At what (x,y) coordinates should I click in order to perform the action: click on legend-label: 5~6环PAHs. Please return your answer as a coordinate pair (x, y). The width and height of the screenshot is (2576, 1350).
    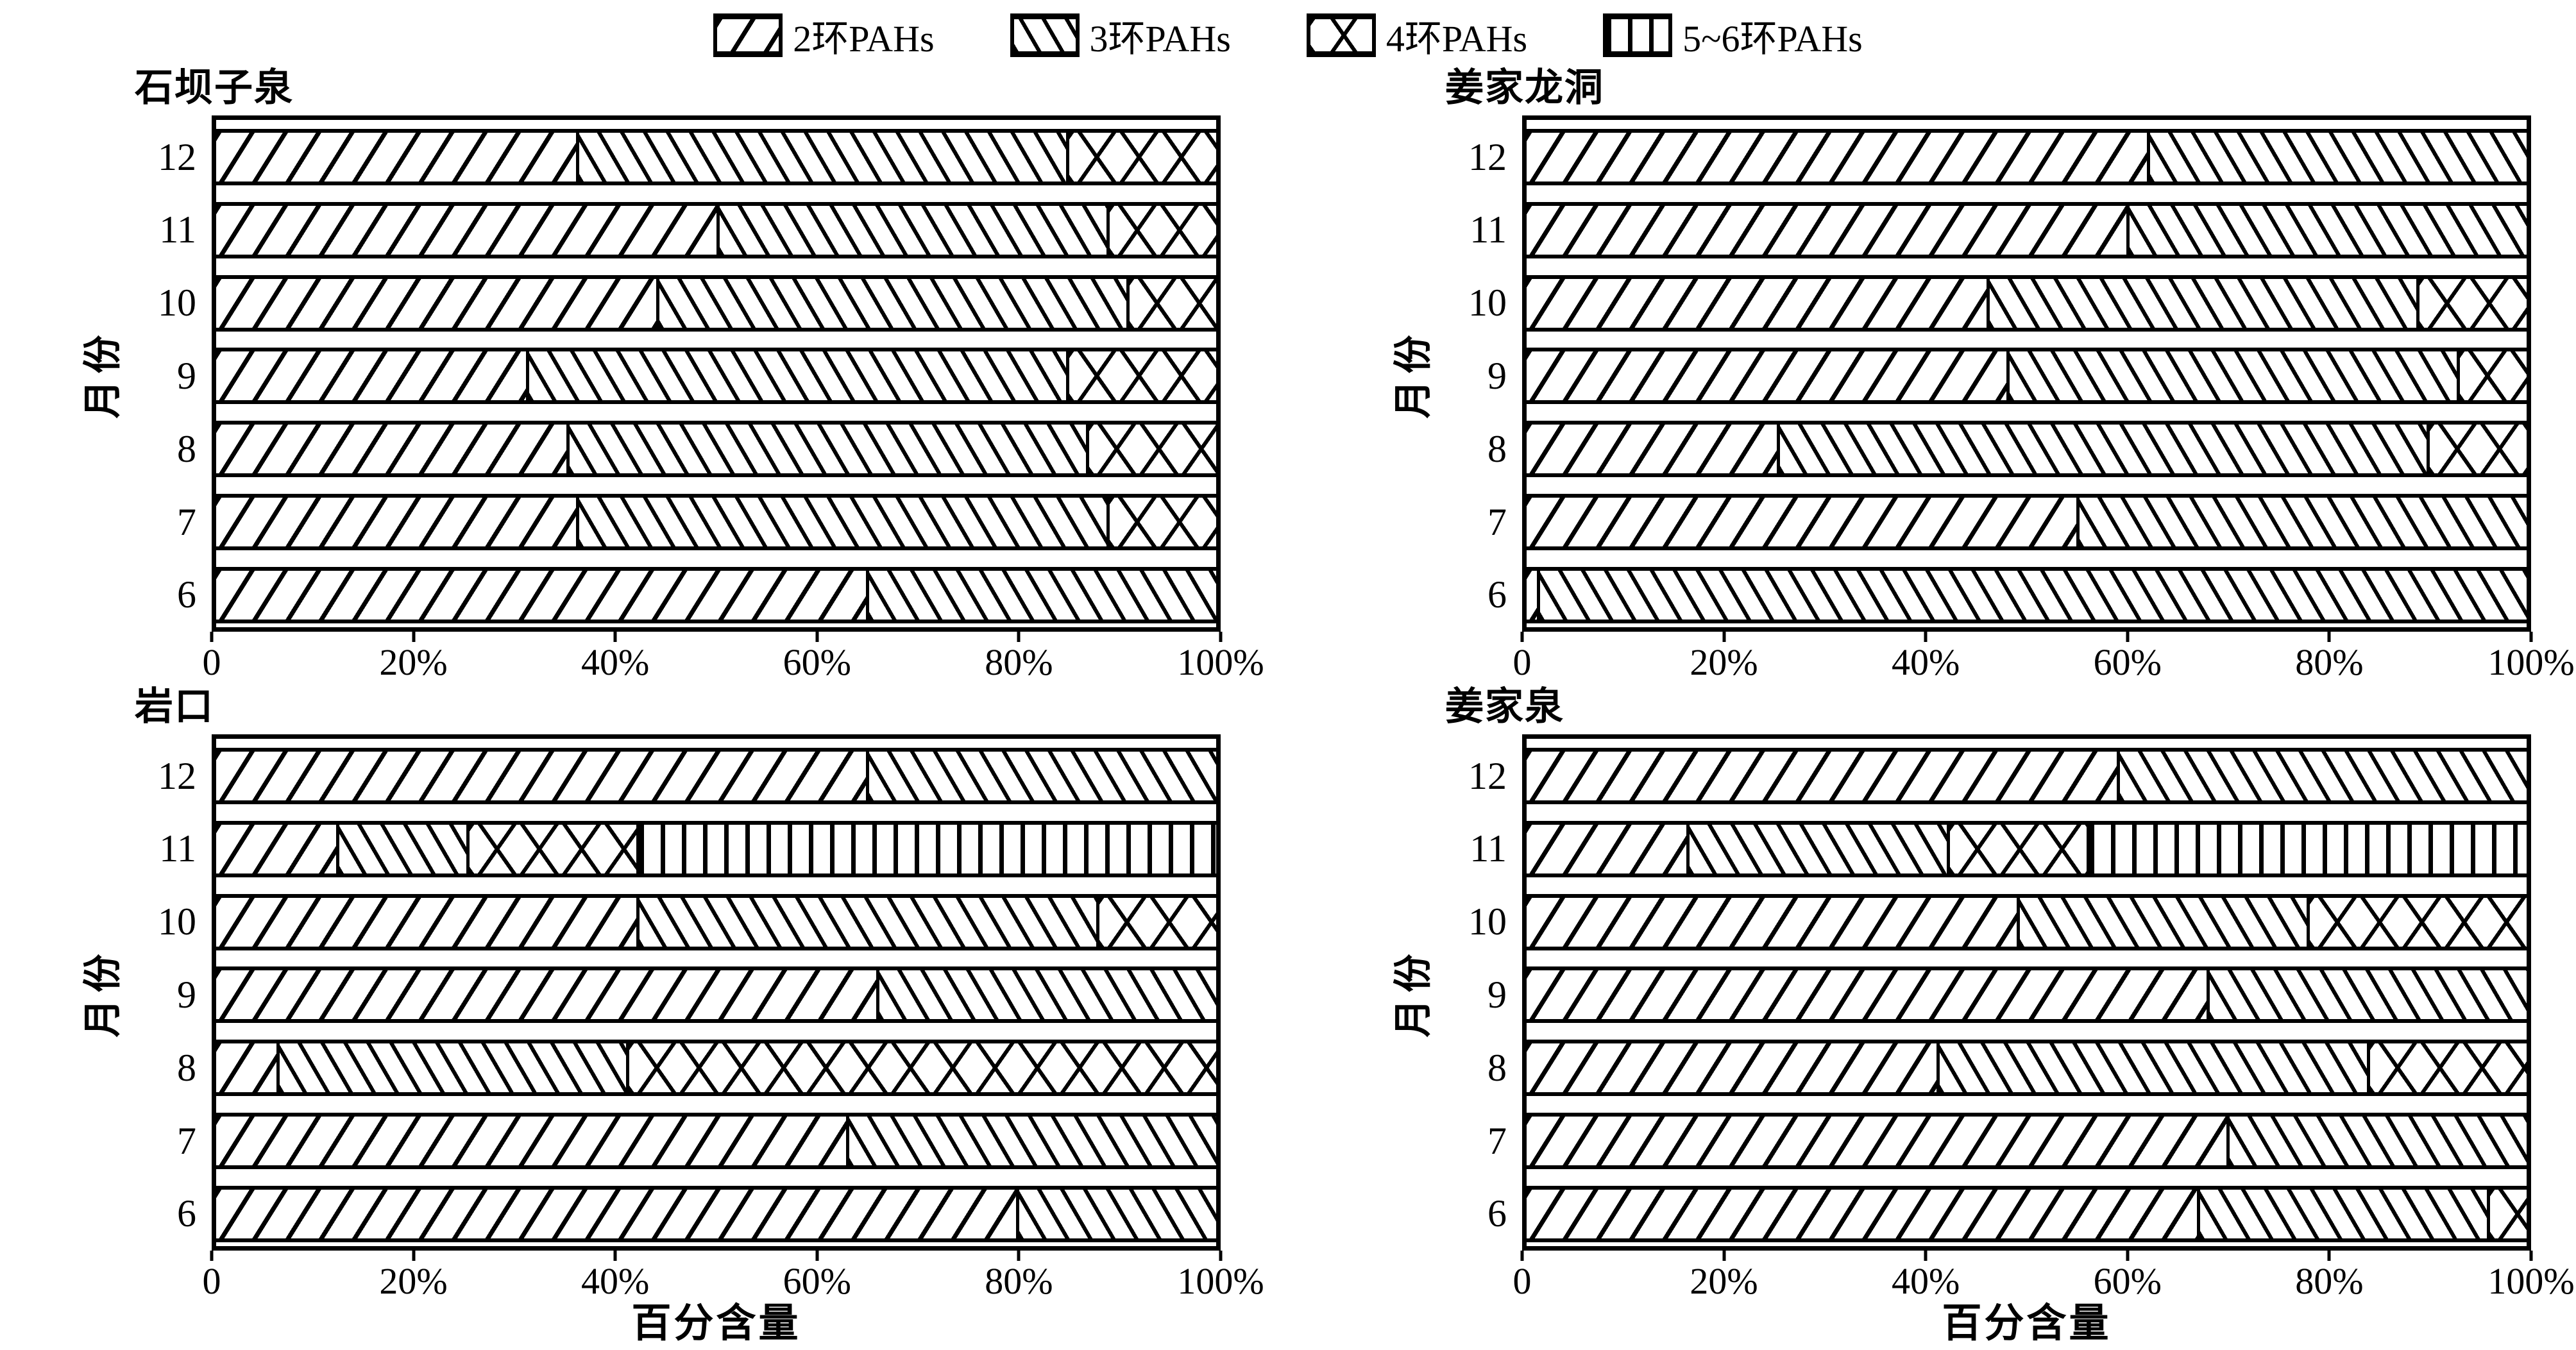
    Looking at the image, I should click on (1772, 39).